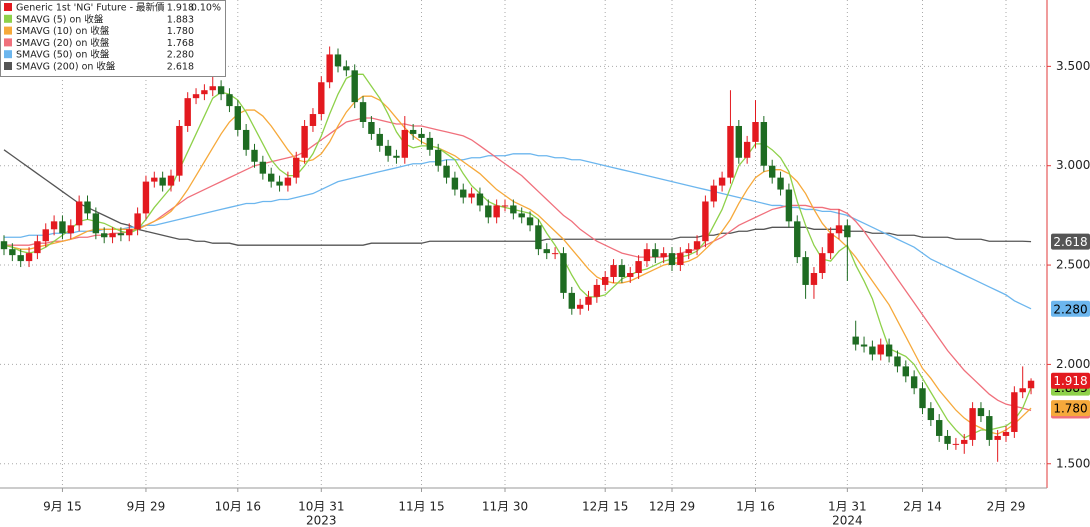 This screenshot has height=527, width=1090. Describe the element at coordinates (113, 38) in the screenshot. I see `legend-box` at that location.